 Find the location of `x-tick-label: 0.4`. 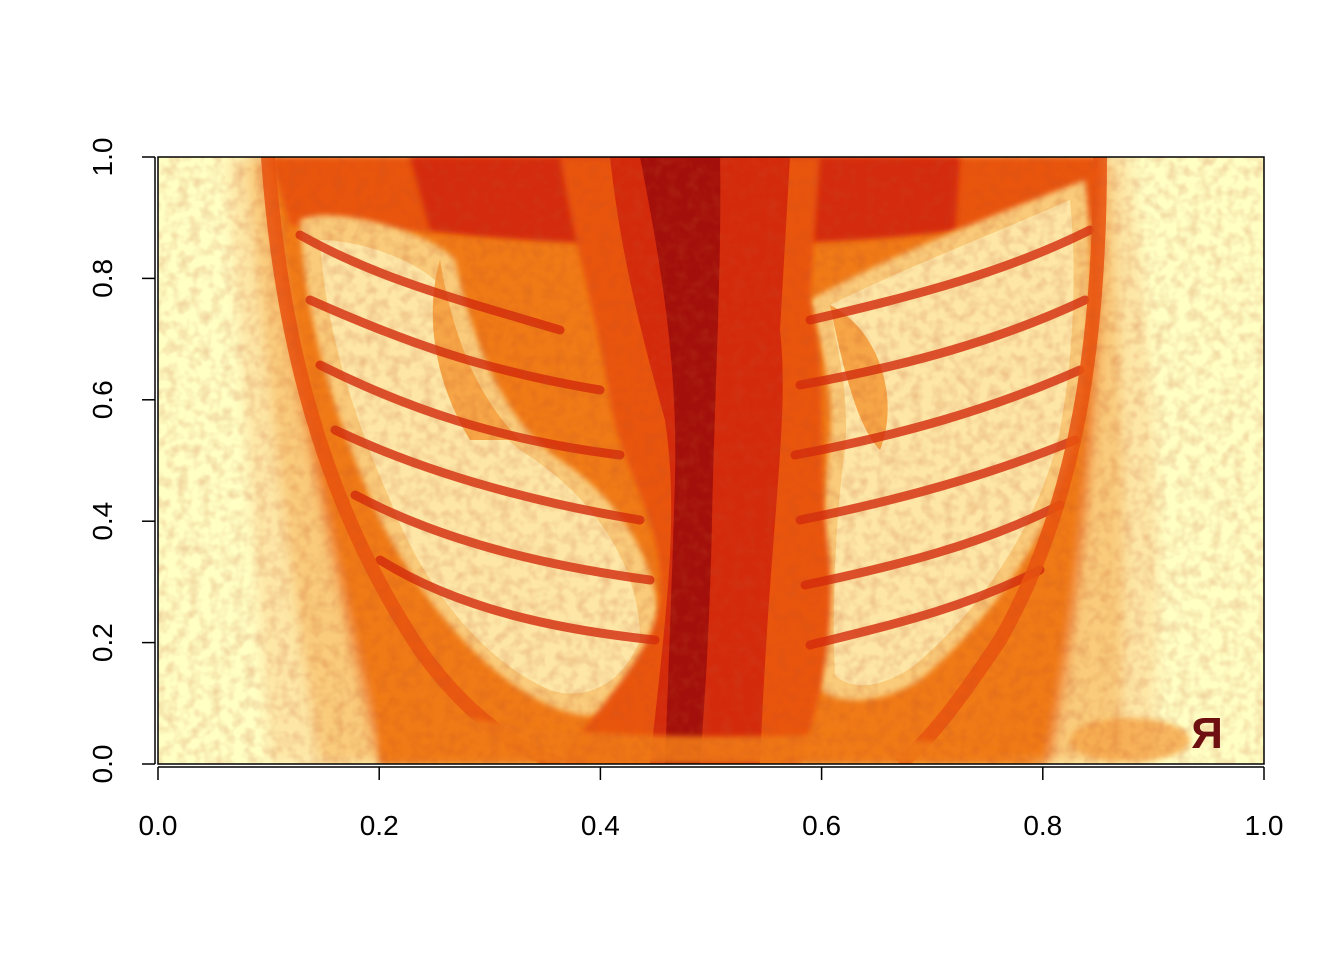

x-tick-label: 0.4 is located at coordinates (600, 825).